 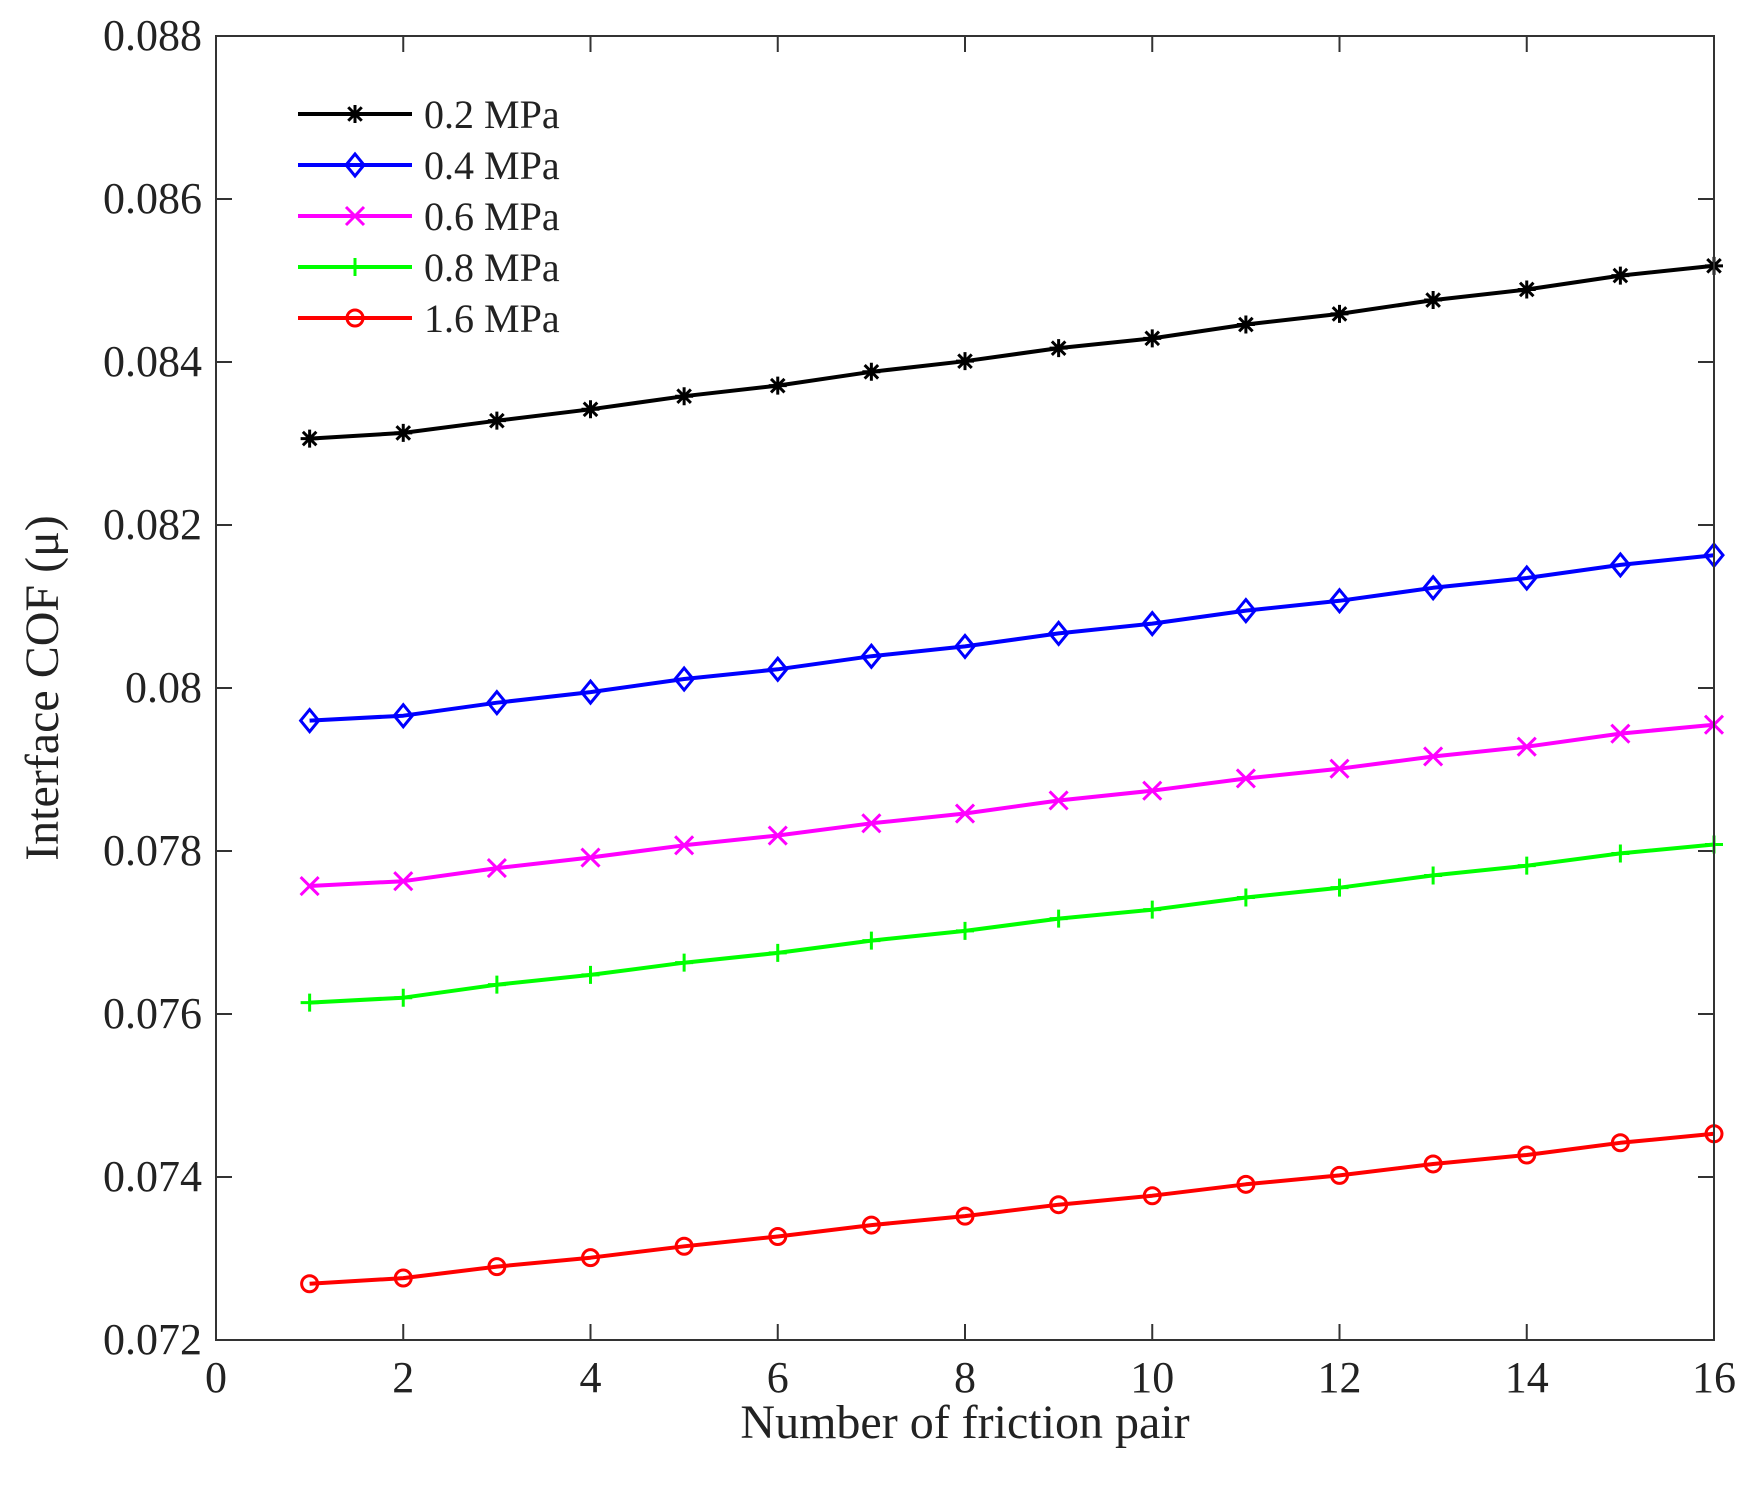 I want to click on legend-entry: 0.8 MPa, so click(x=429, y=267).